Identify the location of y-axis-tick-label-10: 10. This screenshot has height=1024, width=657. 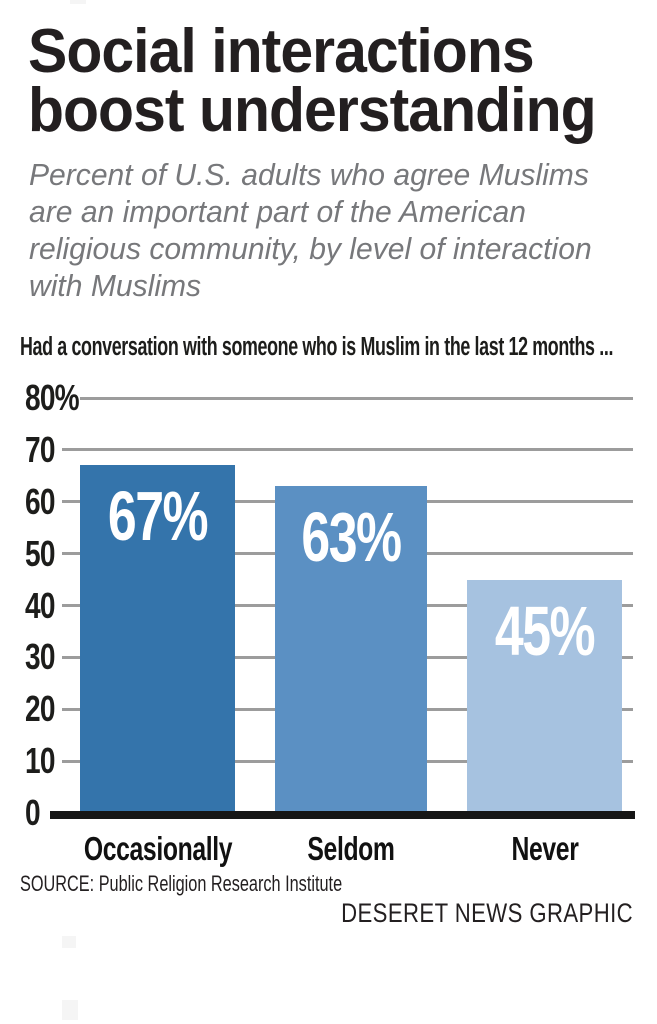
(40, 761).